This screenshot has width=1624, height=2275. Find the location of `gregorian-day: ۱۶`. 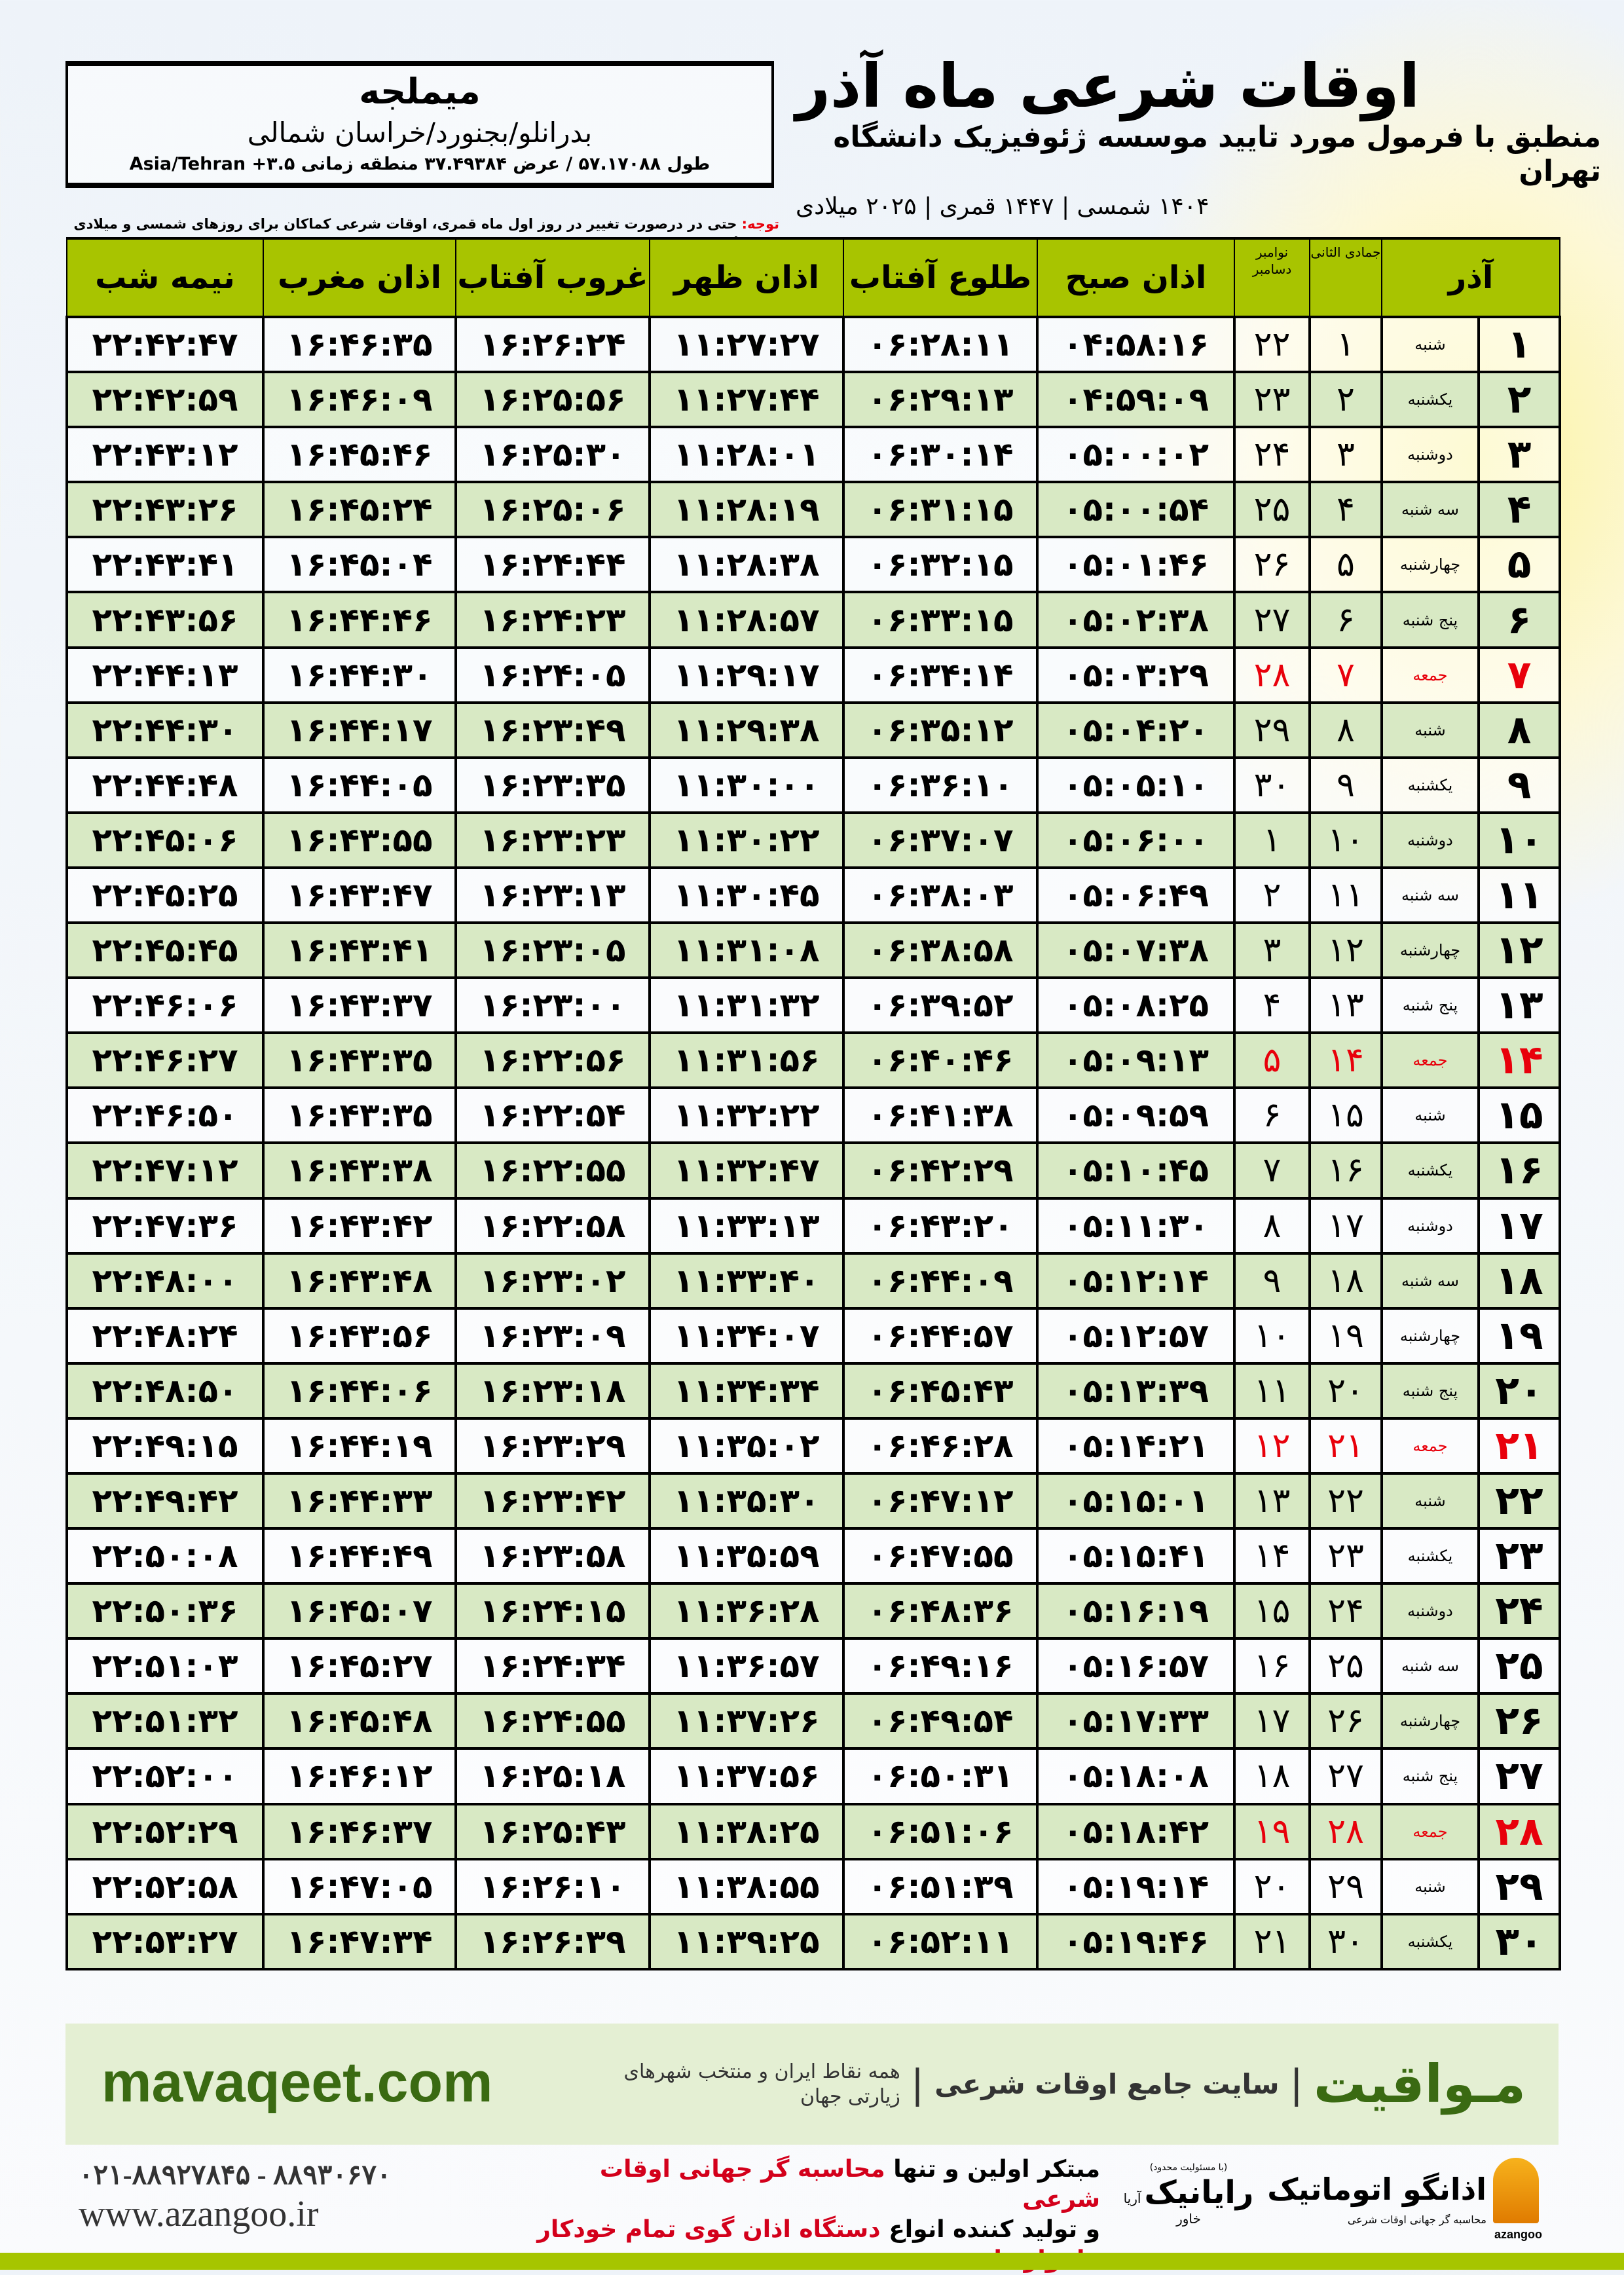

gregorian-day: ۱۶ is located at coordinates (1272, 1666).